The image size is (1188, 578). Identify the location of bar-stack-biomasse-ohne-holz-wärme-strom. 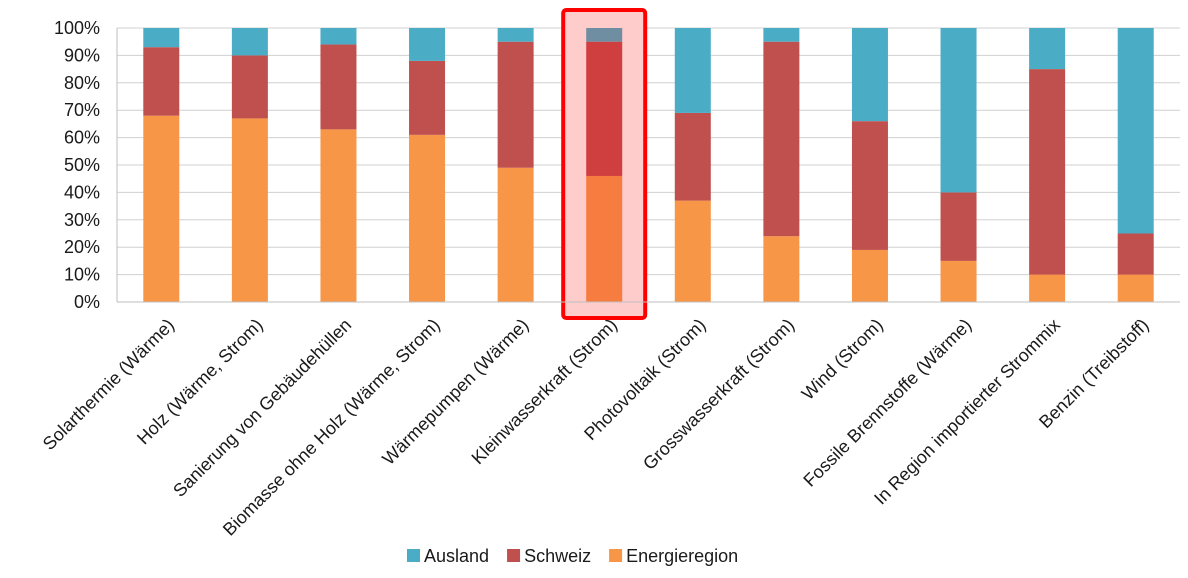
(427, 165).